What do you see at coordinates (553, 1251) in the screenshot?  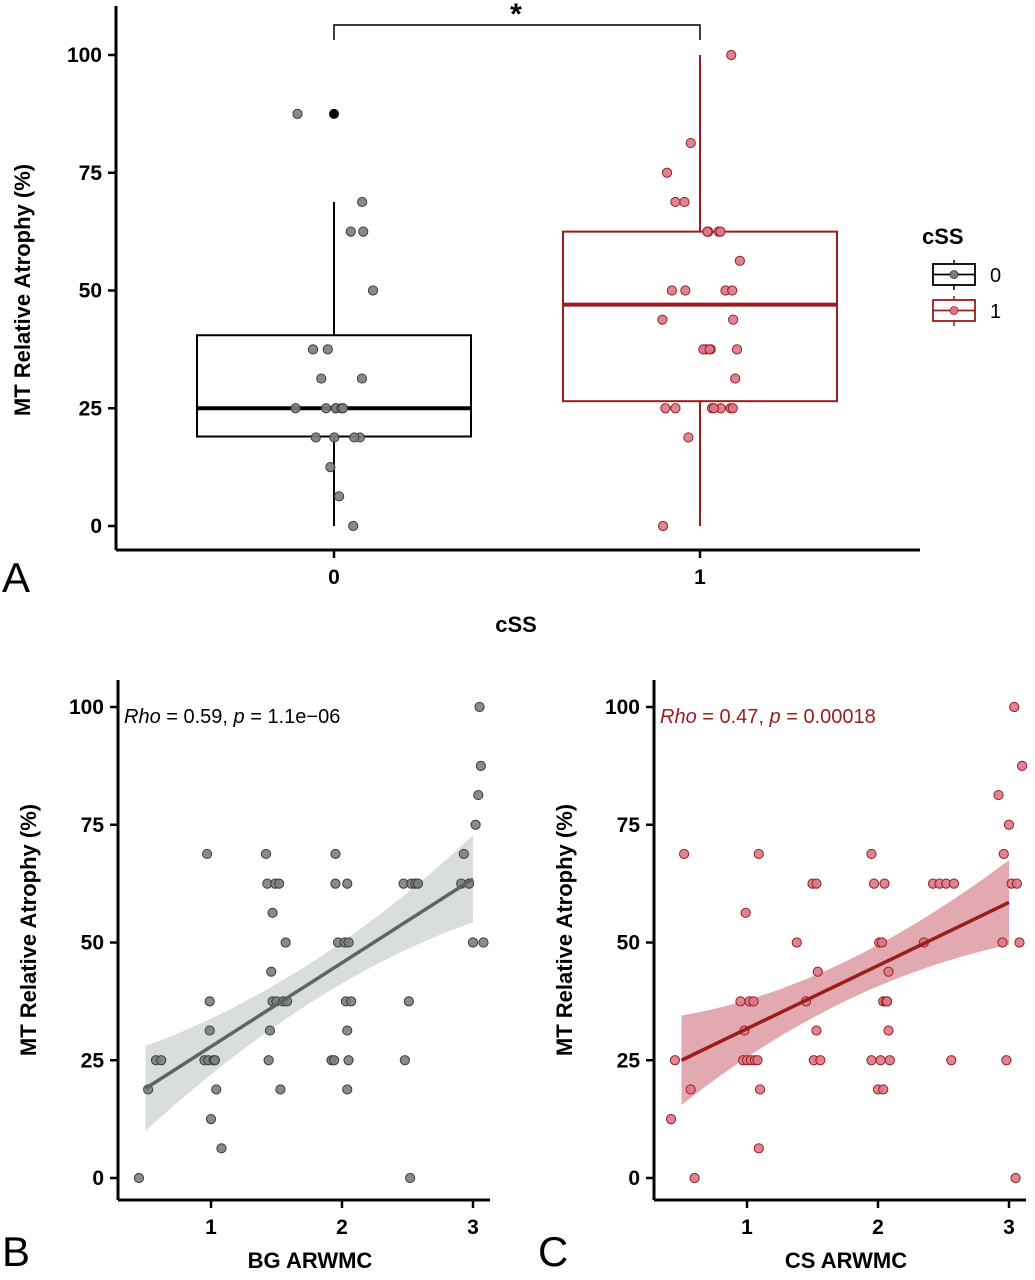 I see `panel-c-letter: C` at bounding box center [553, 1251].